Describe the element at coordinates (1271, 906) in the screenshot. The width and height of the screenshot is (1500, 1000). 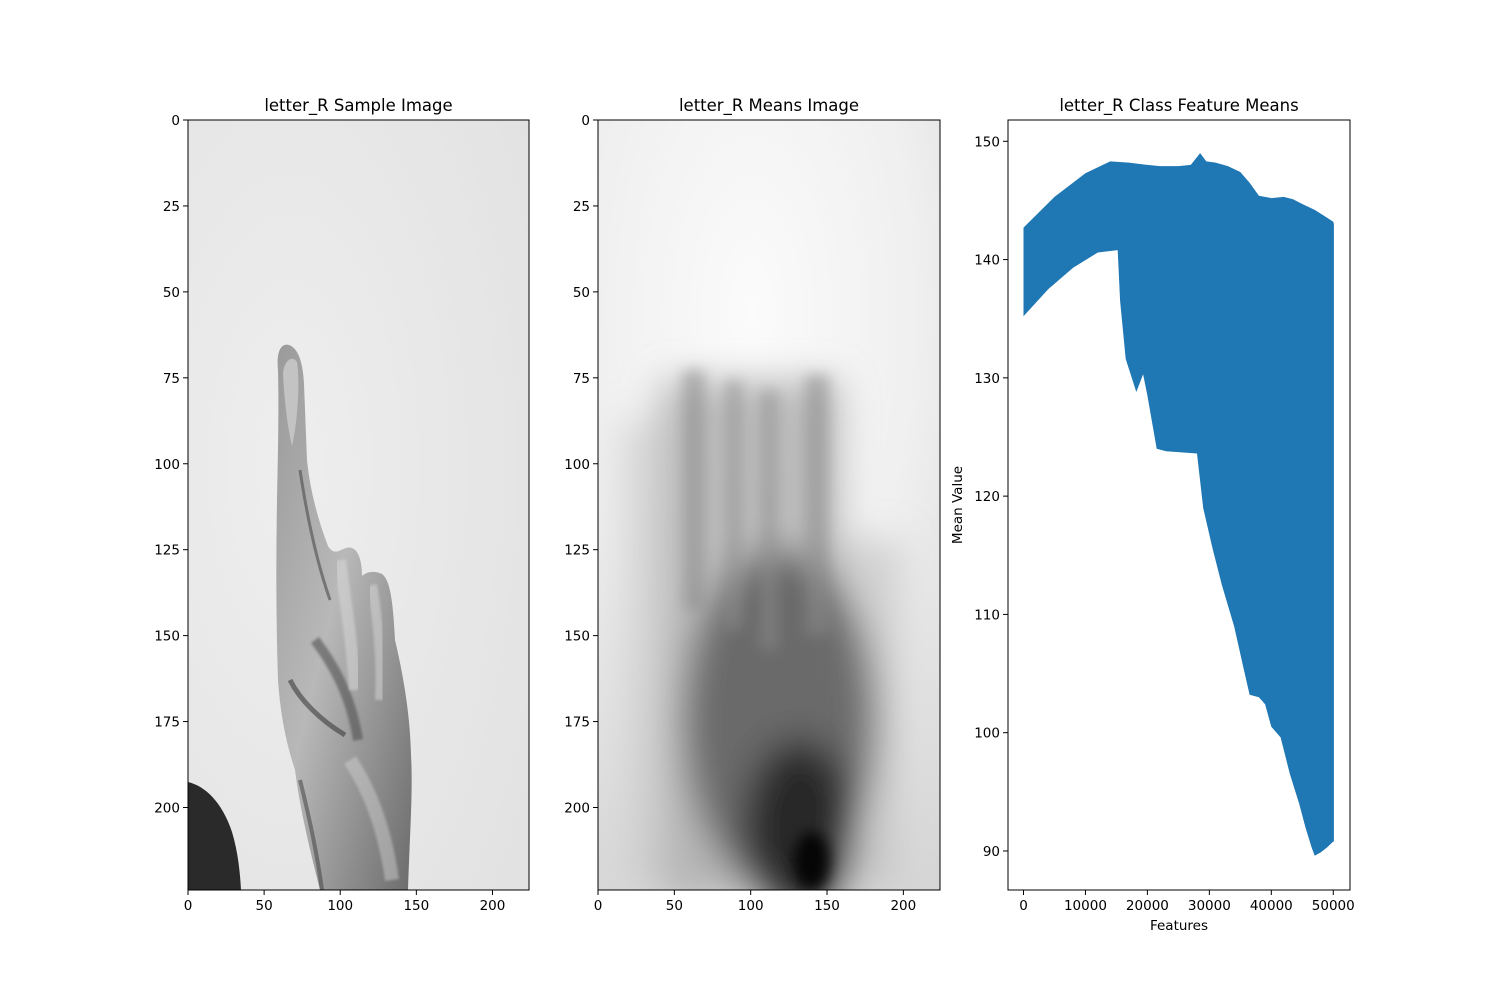
I see `x-tick-label: 40000` at that location.